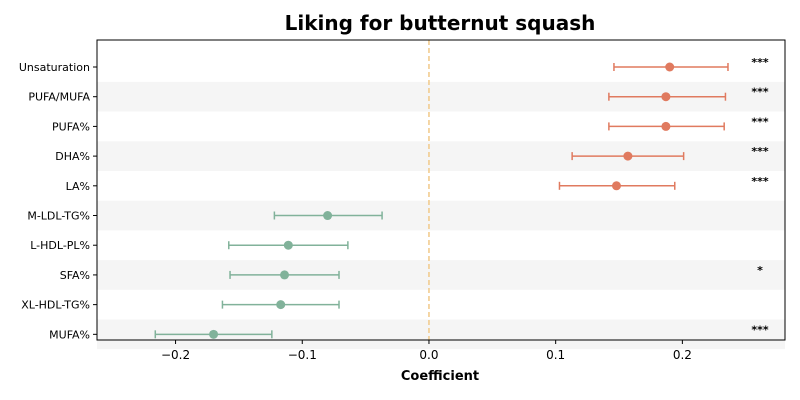  What do you see at coordinates (440, 23) in the screenshot?
I see `chart-title: Liking for butternut squash` at bounding box center [440, 23].